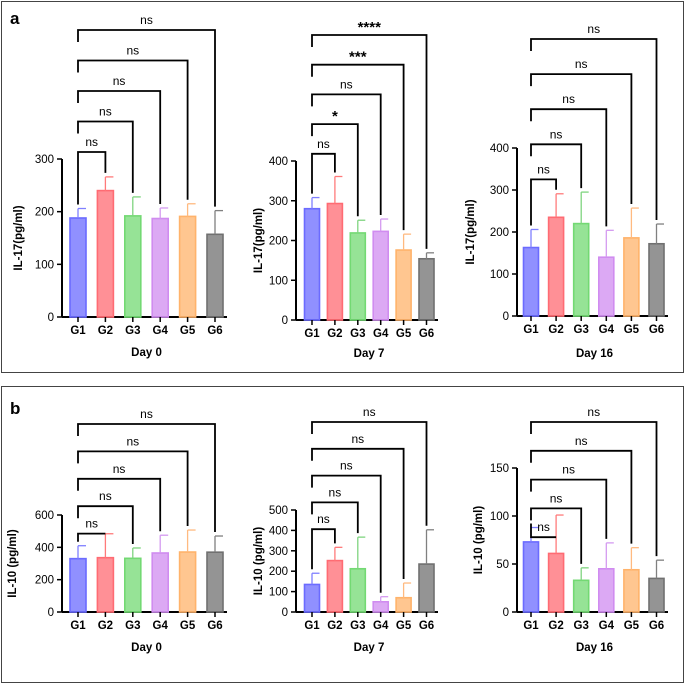 This screenshot has height=685, width=685. I want to click on chart5-bar-g1, so click(312, 598).